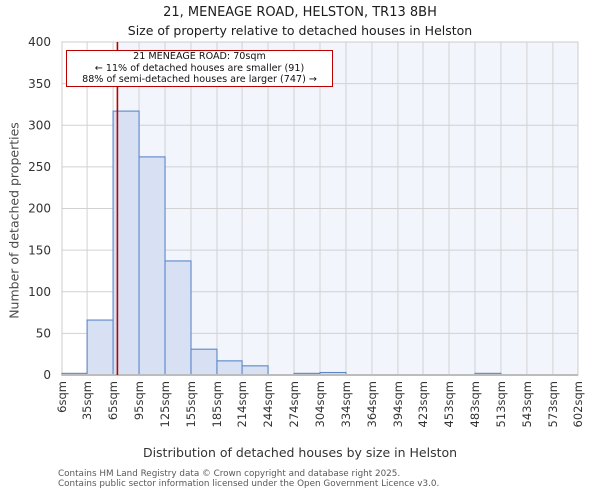 Image resolution: width=600 pixels, height=500 pixels. Describe the element at coordinates (242, 404) in the screenshot. I see `x-tick-label: 214sqm` at that location.